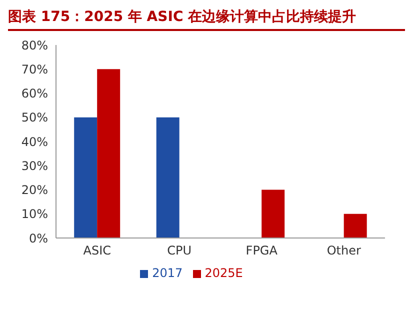 This screenshot has width=413, height=320. Describe the element at coordinates (34, 69) in the screenshot. I see `y-tick-label: 70%` at that location.